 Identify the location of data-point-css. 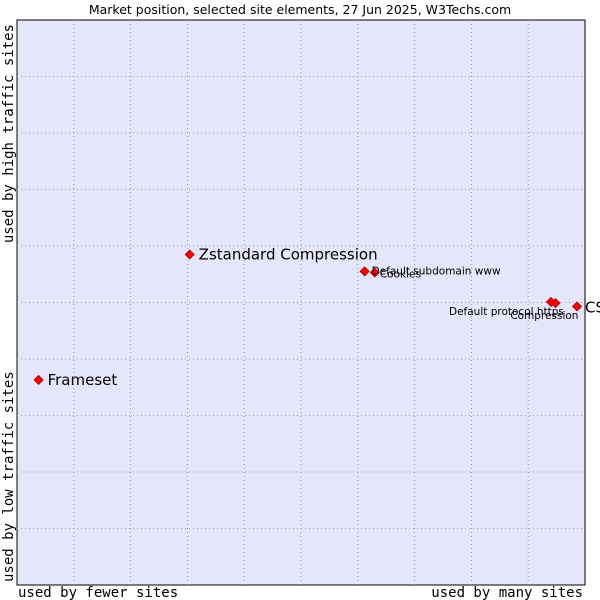
(577, 306).